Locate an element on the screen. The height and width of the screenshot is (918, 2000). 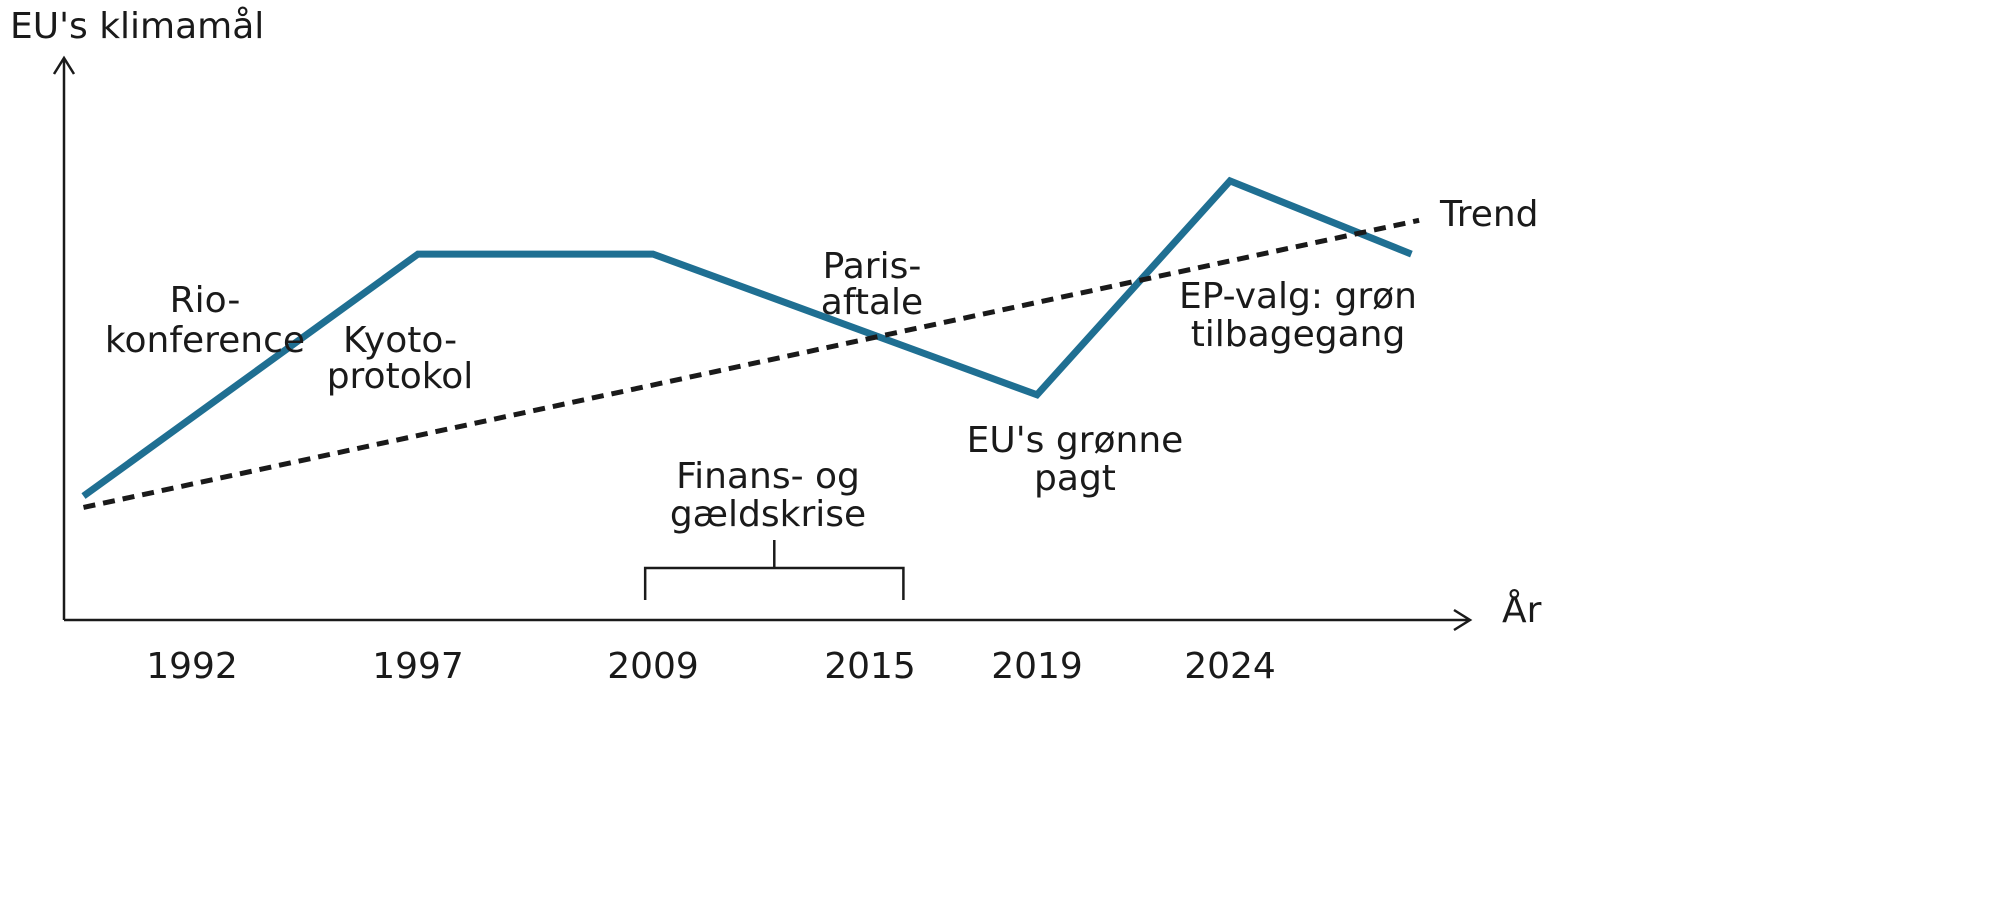
annotation-kyoto: protokol is located at coordinates (400, 376).